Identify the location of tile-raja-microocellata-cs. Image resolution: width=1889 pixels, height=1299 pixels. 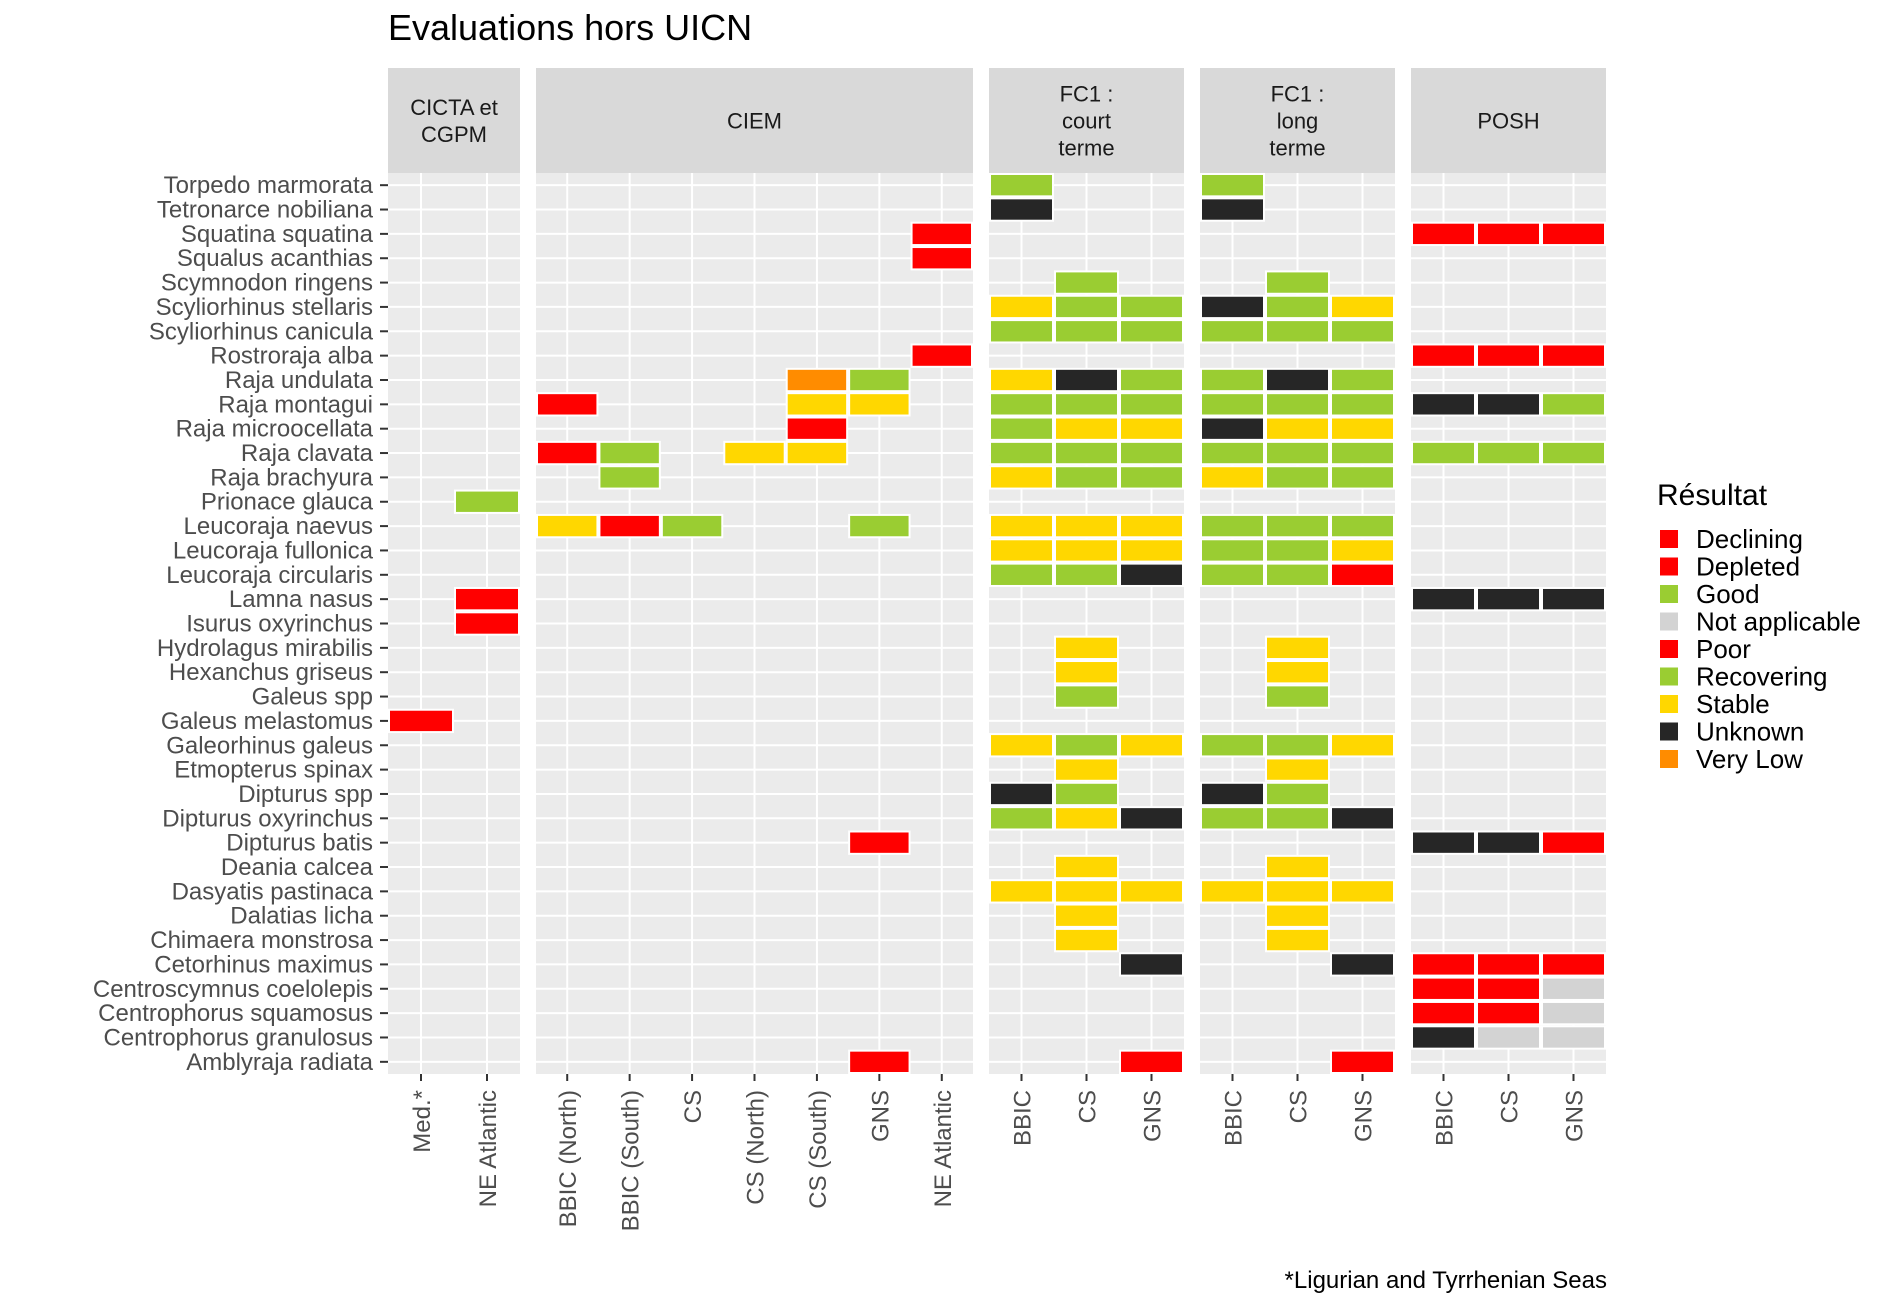
(1297, 428).